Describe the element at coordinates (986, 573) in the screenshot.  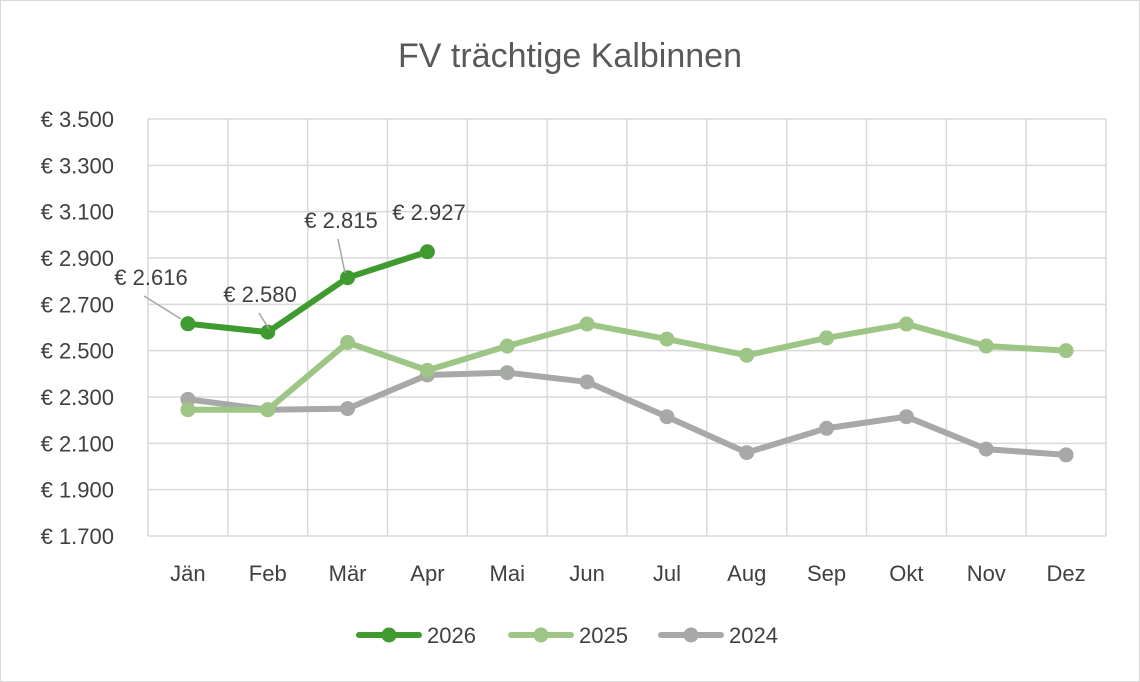
I see `x-tick-label: Nov` at that location.